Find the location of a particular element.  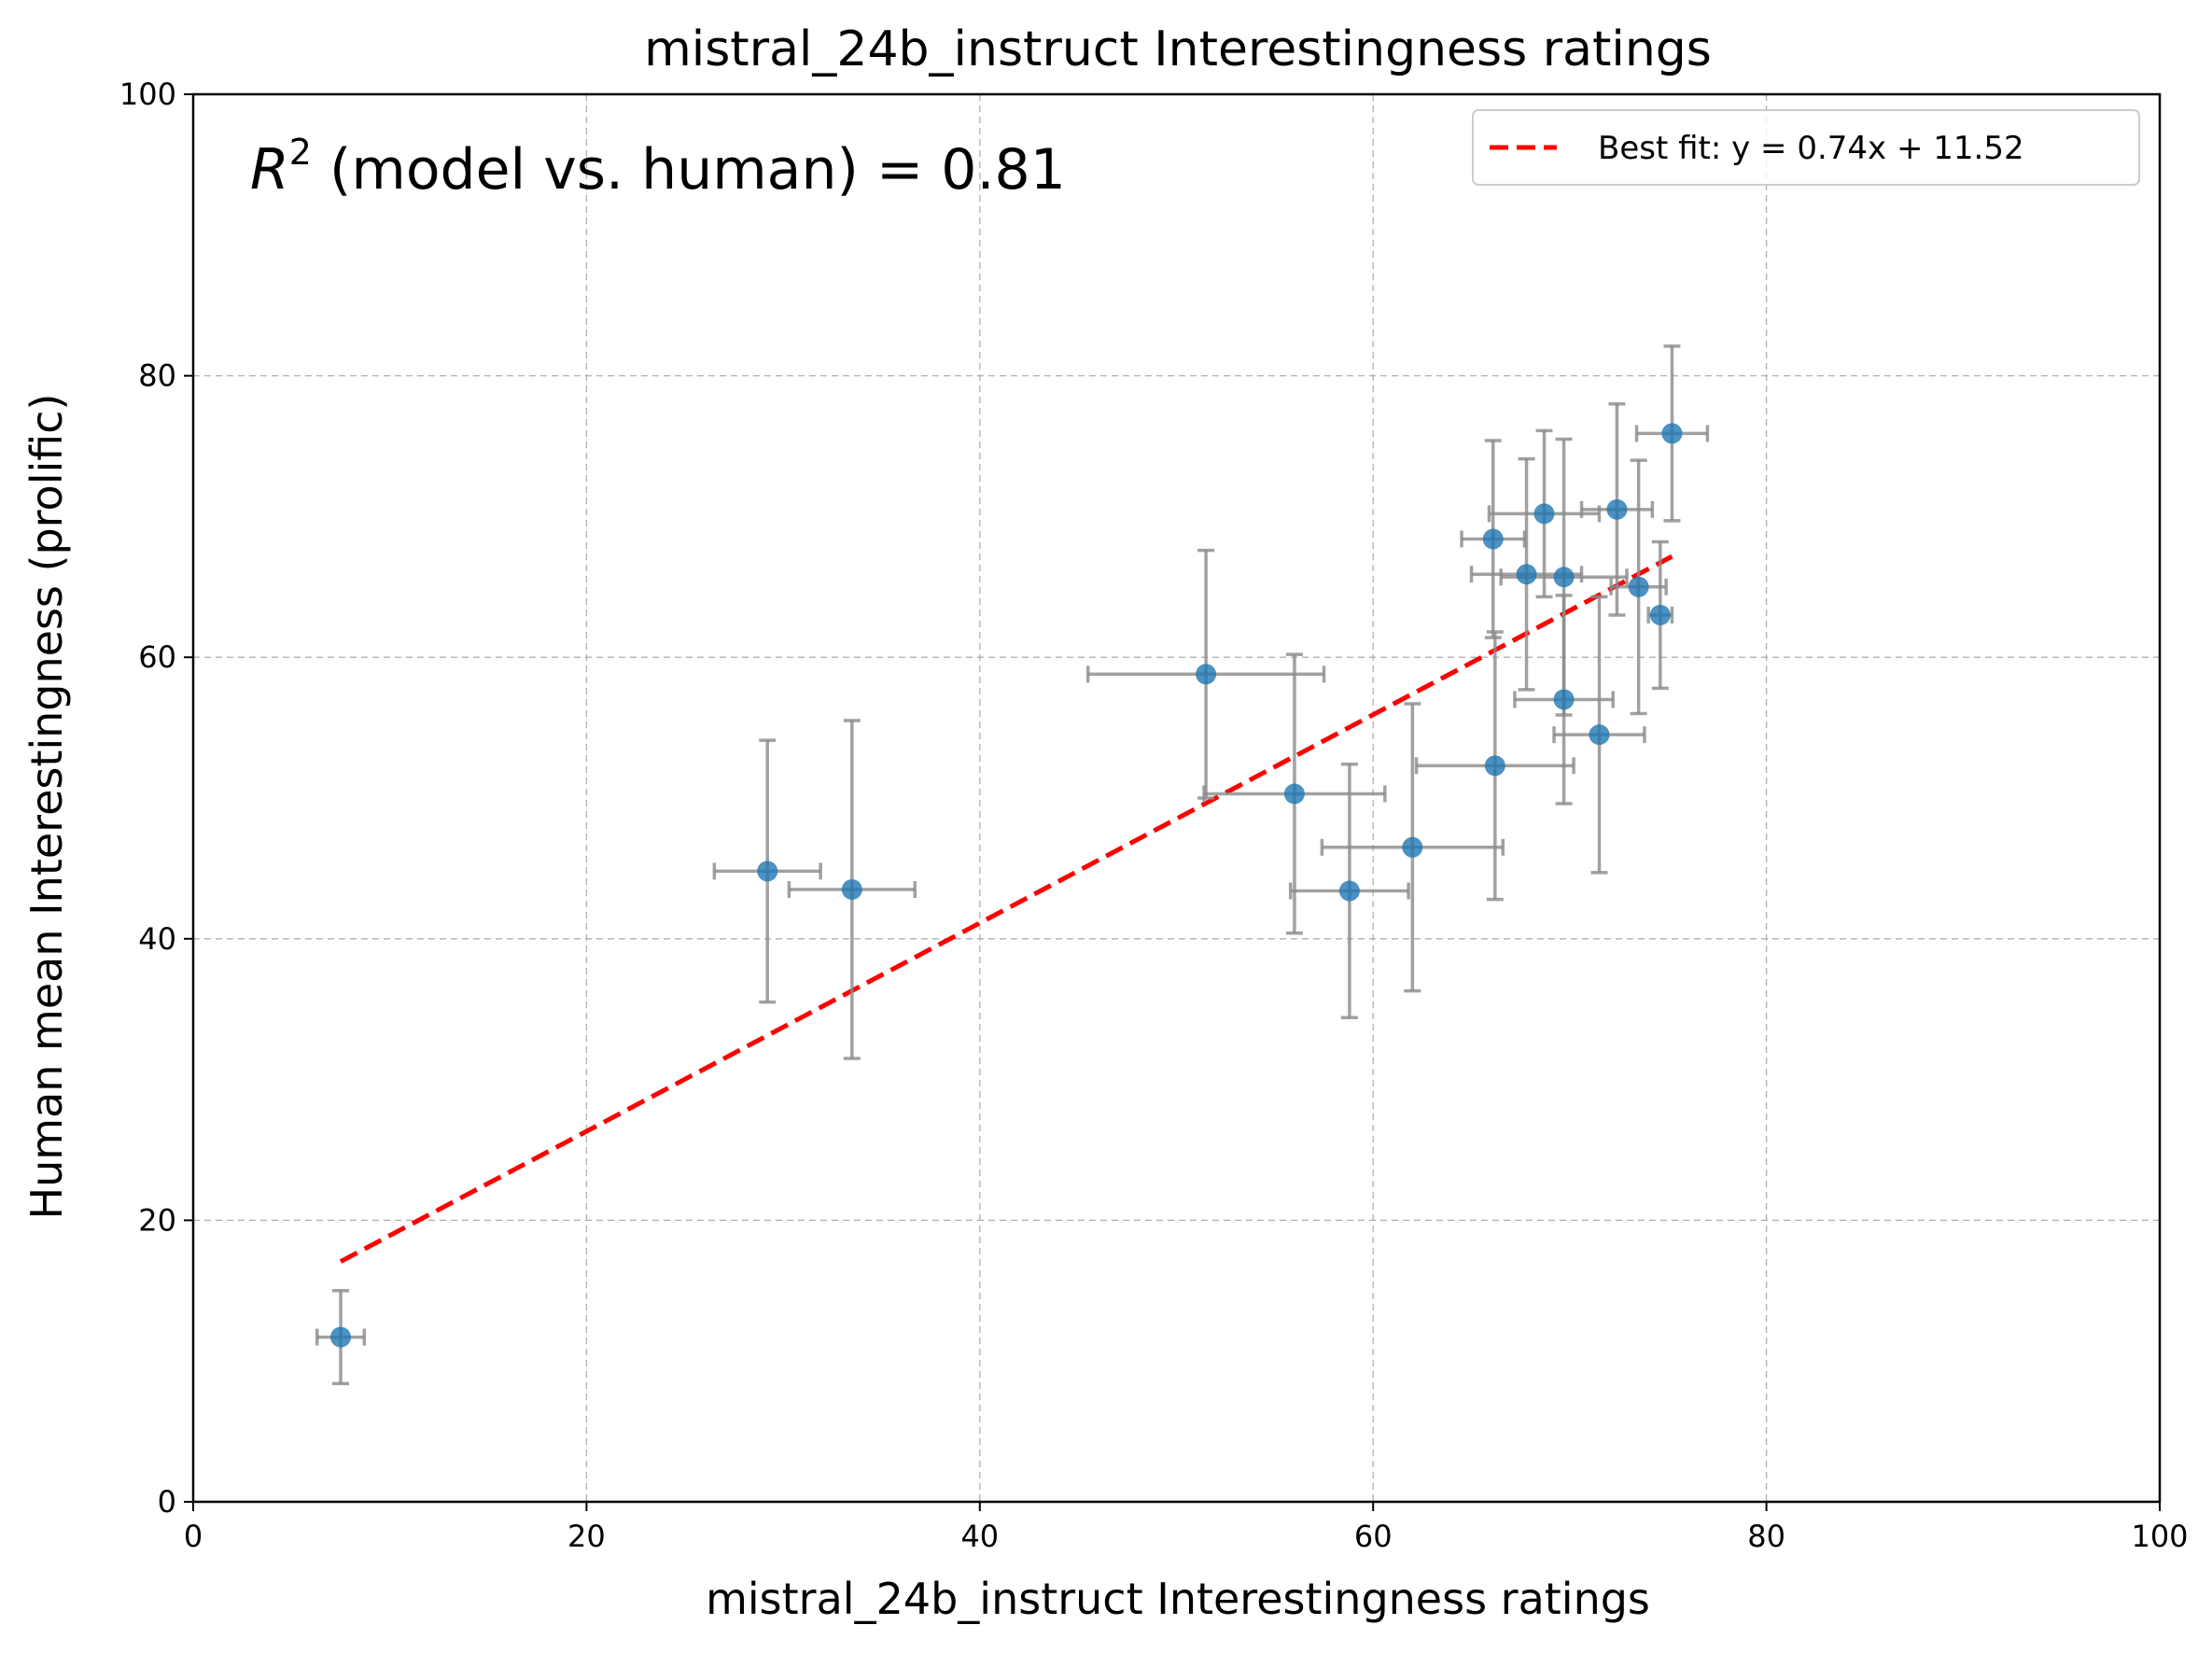

x-tick-label: 0 is located at coordinates (193, 1537).